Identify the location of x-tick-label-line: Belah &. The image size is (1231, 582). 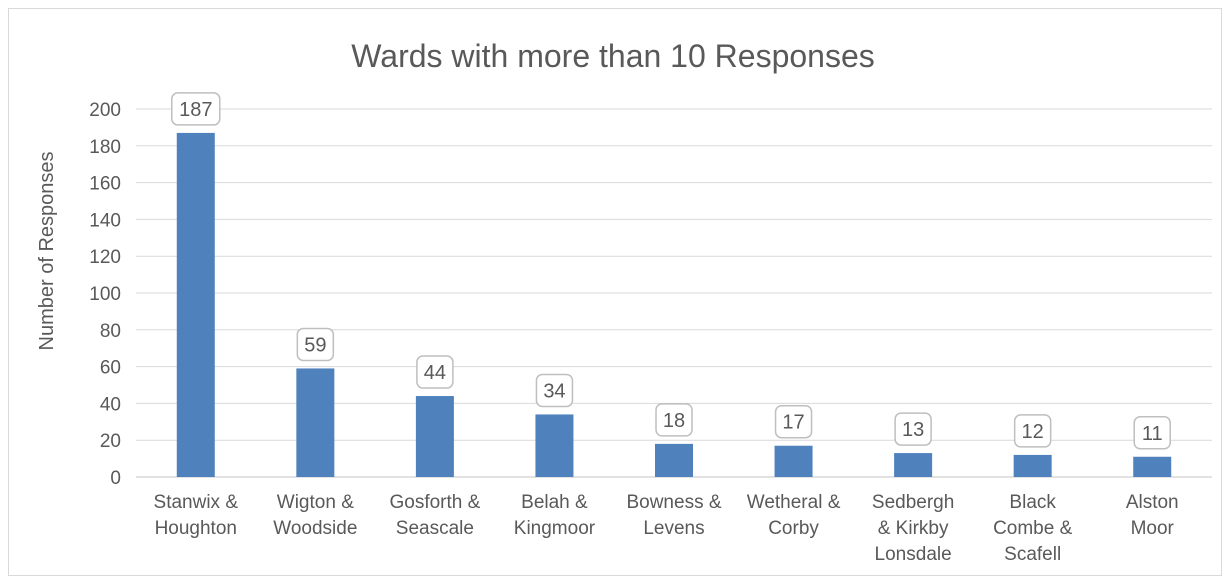
(554, 502).